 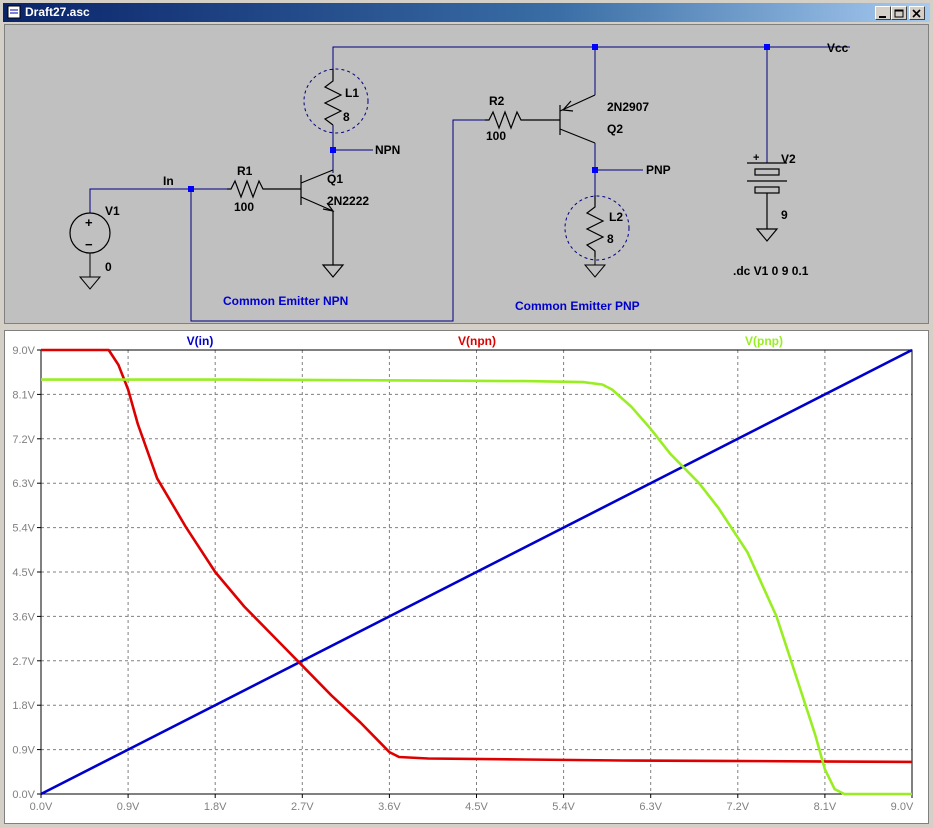 What do you see at coordinates (23, 440) in the screenshot?
I see `y-tick-label: 7.2V` at bounding box center [23, 440].